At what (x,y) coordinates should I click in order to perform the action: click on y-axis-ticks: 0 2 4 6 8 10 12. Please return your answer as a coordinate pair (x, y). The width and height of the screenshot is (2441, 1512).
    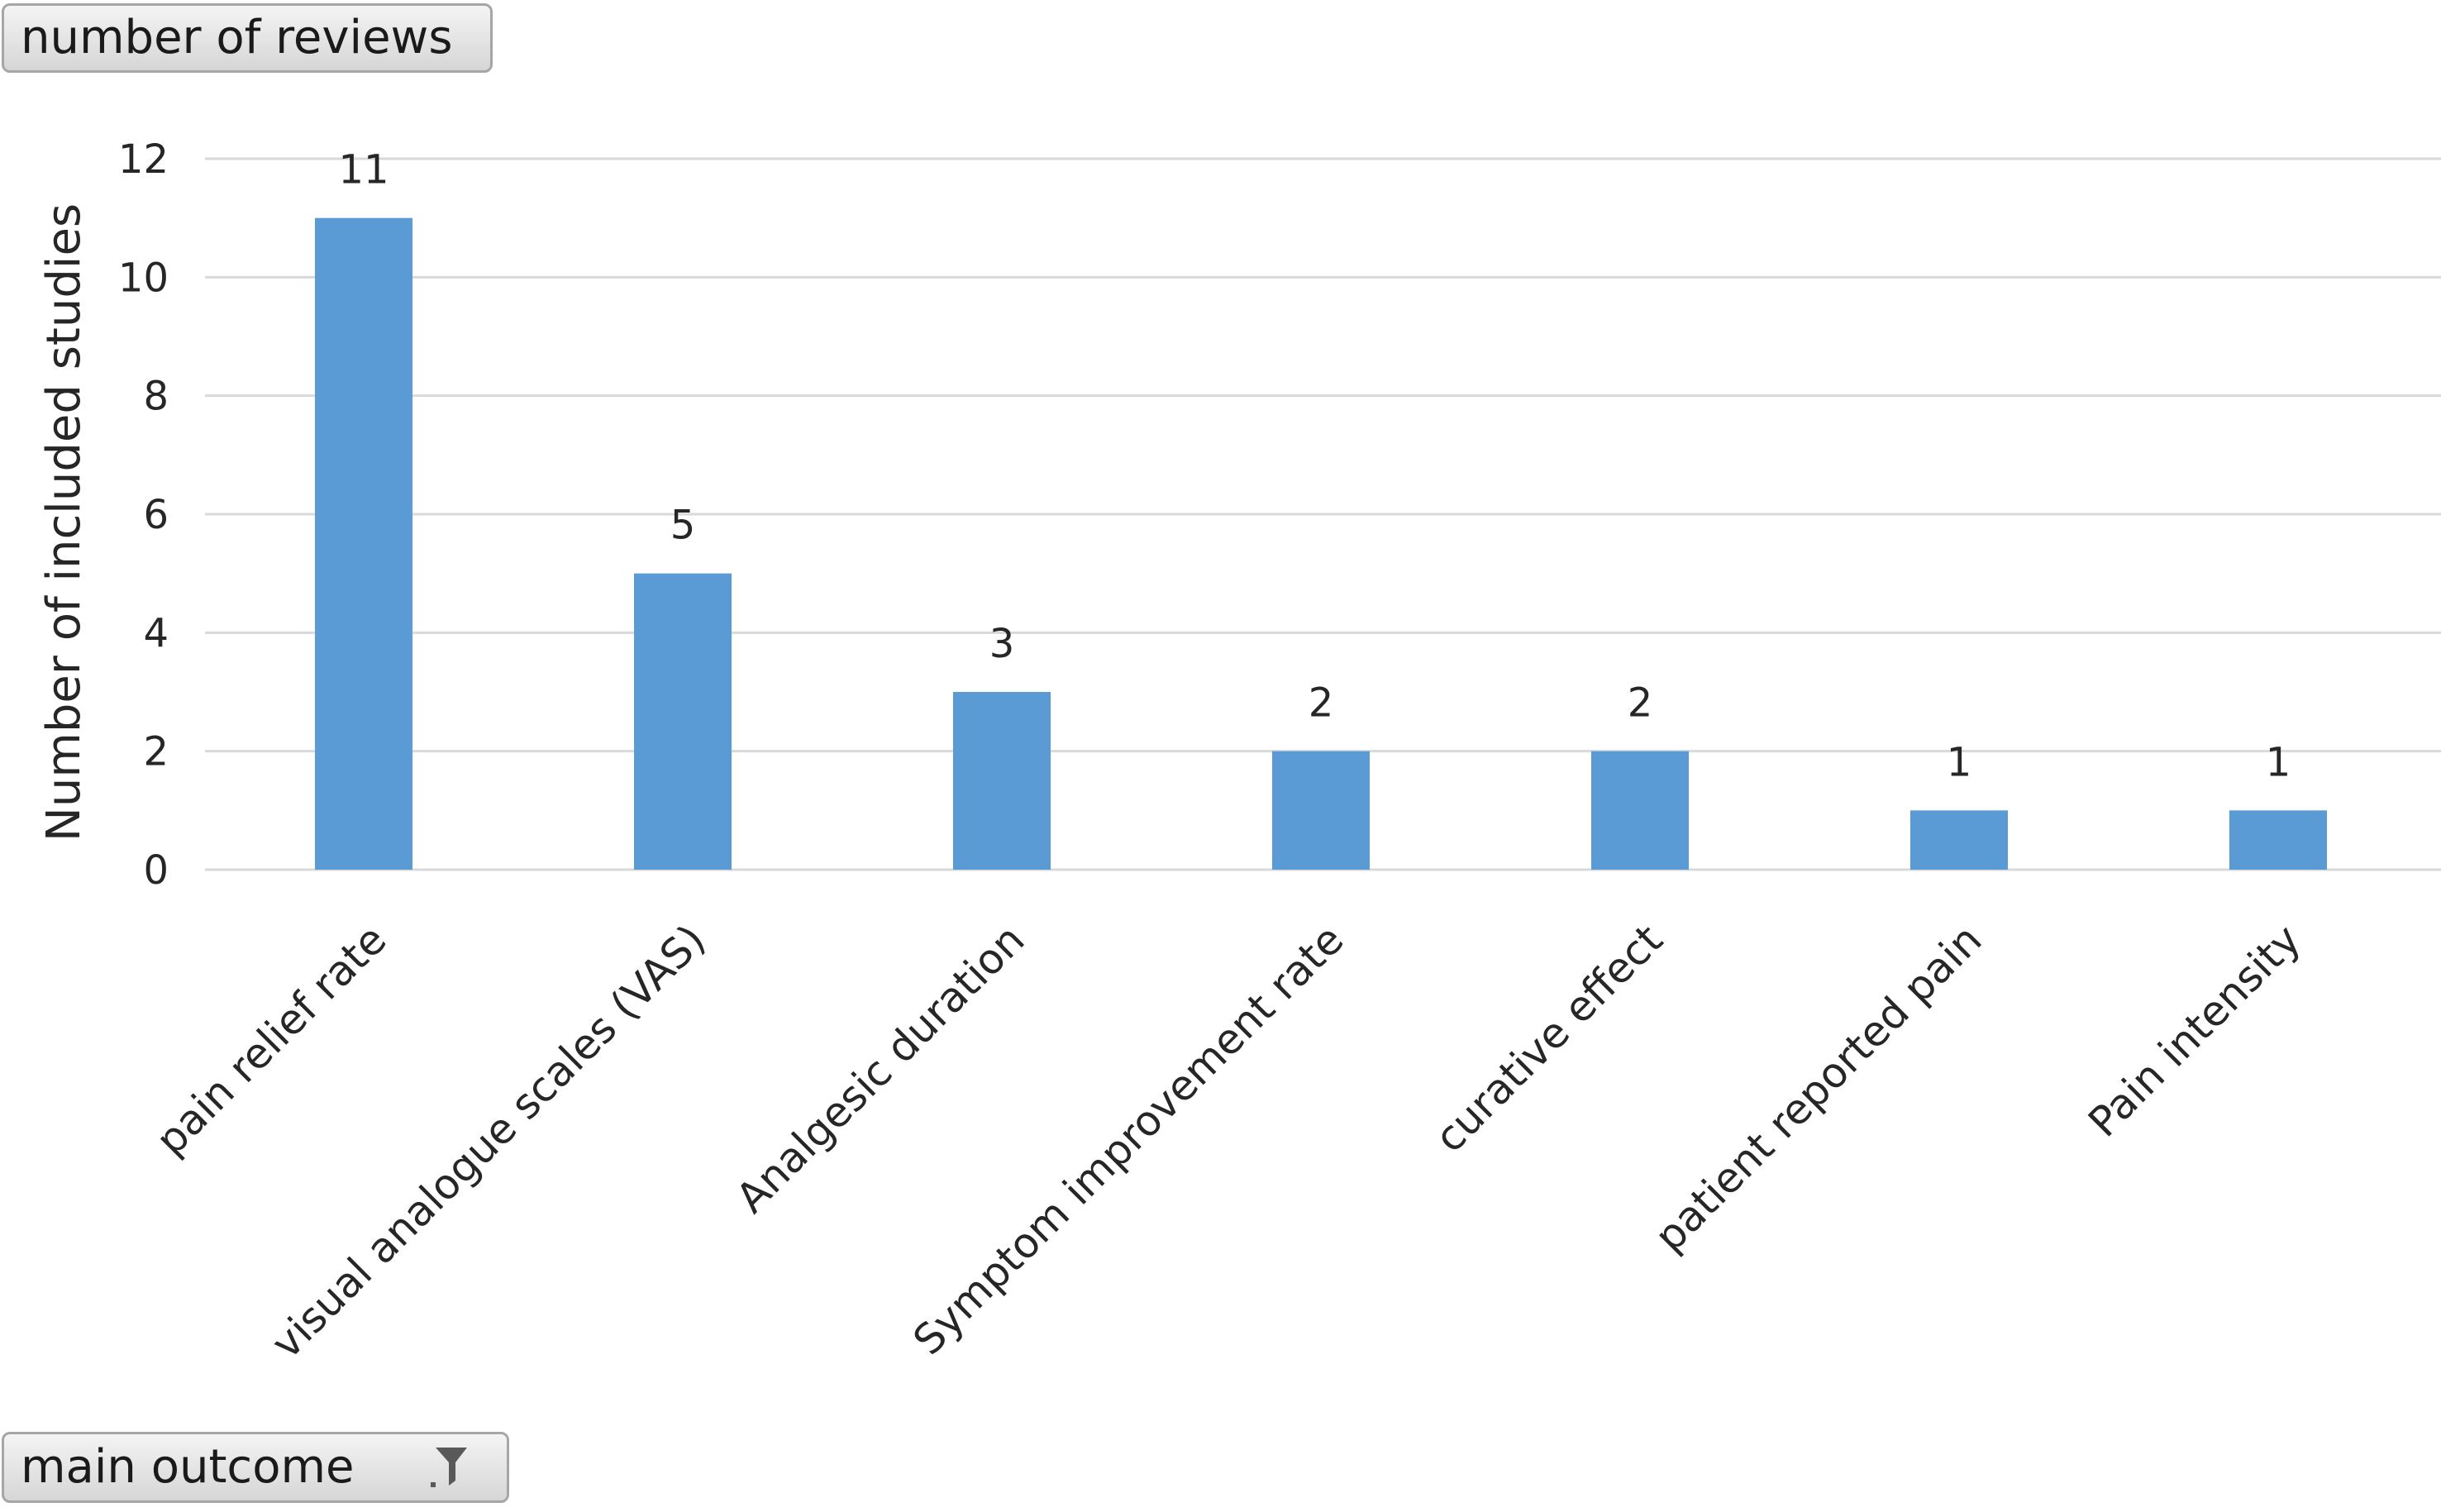
    Looking at the image, I should click on (143, 515).